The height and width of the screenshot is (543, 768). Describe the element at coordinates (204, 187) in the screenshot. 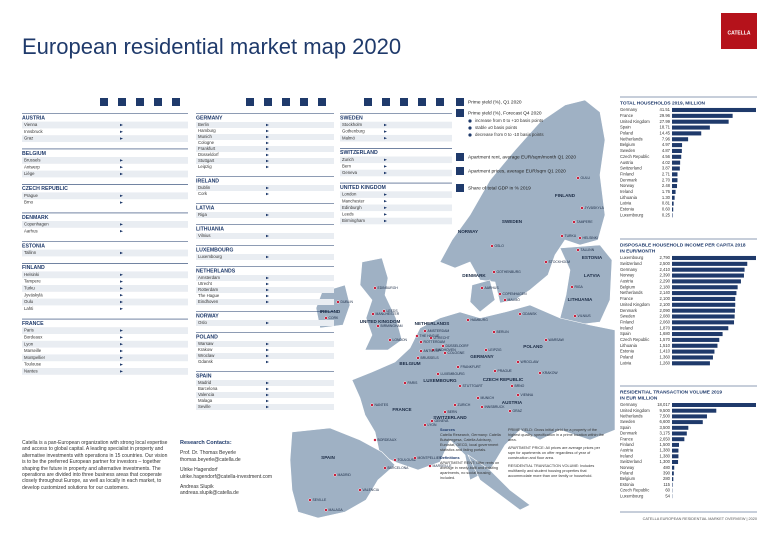

I see `city-name: Dublin` at that location.